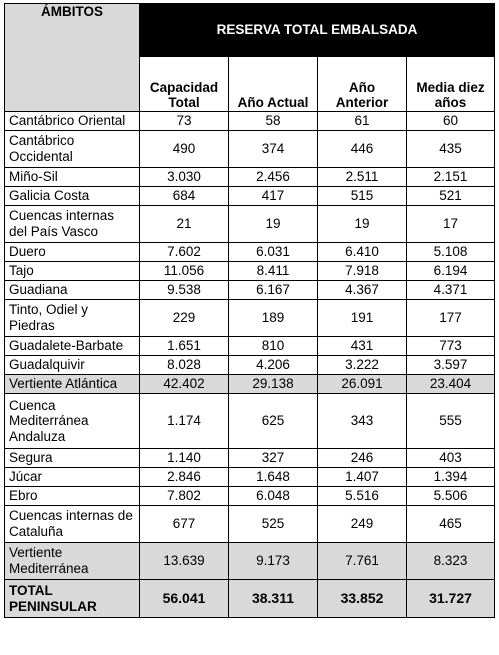 The image size is (499, 655). Describe the element at coordinates (72, 252) in the screenshot. I see `ambito-name-cell: Duero` at that location.